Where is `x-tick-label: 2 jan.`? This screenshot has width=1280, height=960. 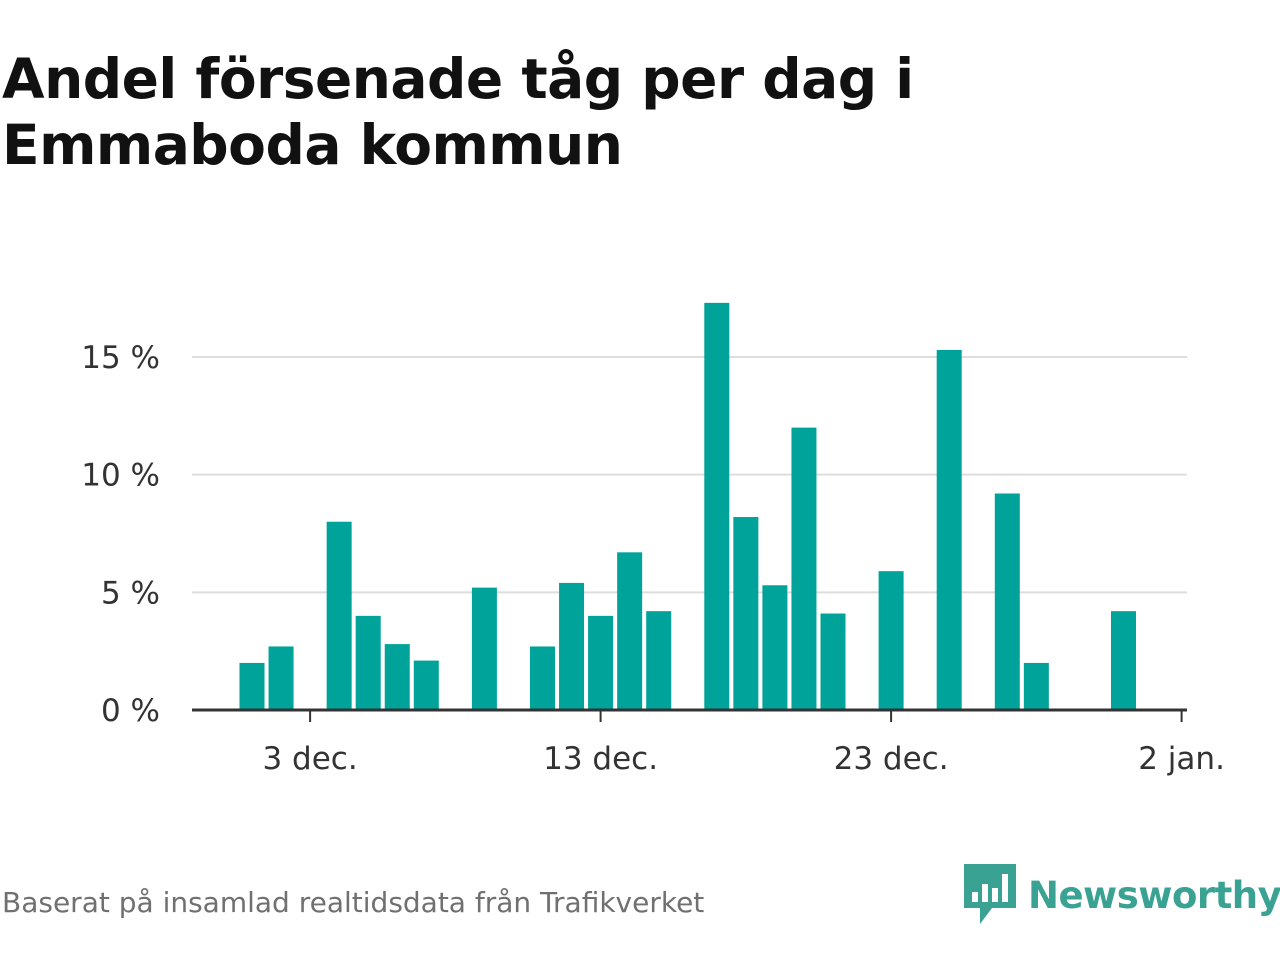
x-tick-label: 2 jan. is located at coordinates (1181, 759).